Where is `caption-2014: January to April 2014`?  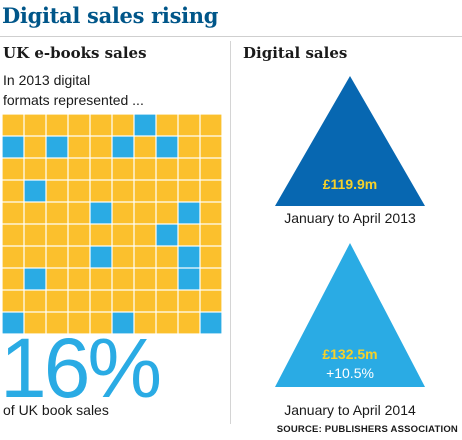
caption-2014: January to April 2014 is located at coordinates (350, 410).